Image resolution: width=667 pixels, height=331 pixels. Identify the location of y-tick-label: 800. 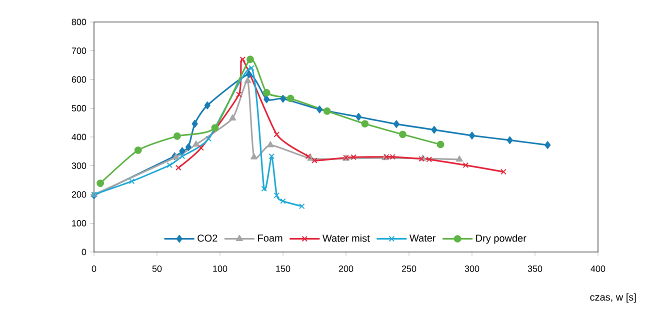
(79, 22).